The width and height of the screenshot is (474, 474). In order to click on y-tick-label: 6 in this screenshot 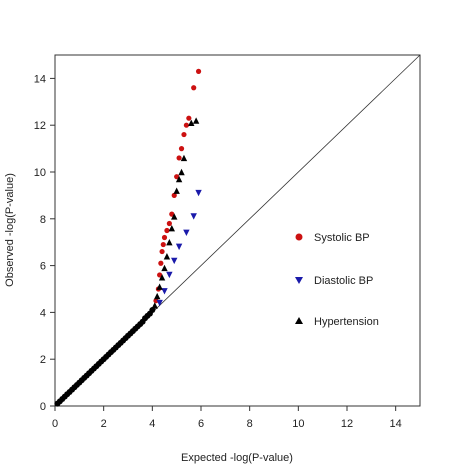, I will do `click(43, 267)`.